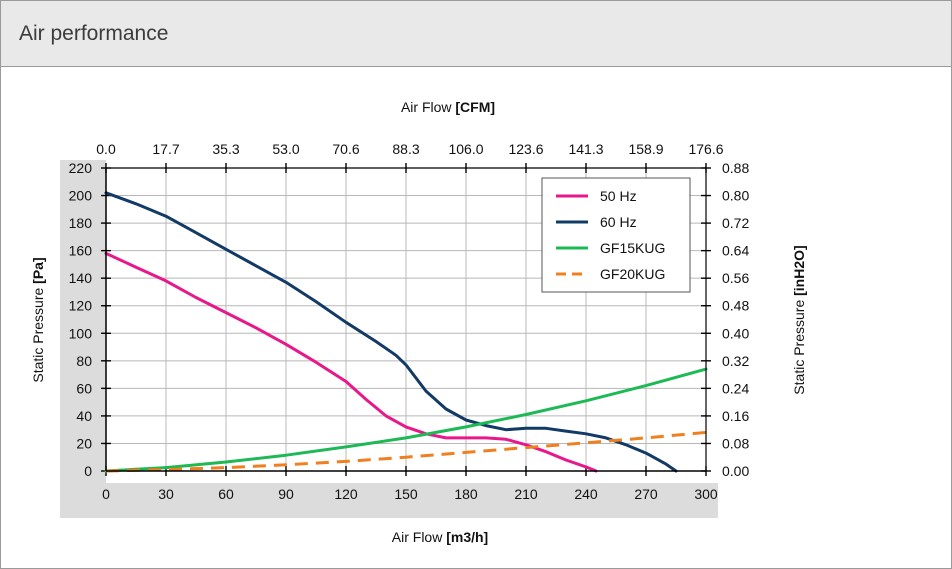  What do you see at coordinates (735, 251) in the screenshot?
I see `y2-tick-label: 0.64` at bounding box center [735, 251].